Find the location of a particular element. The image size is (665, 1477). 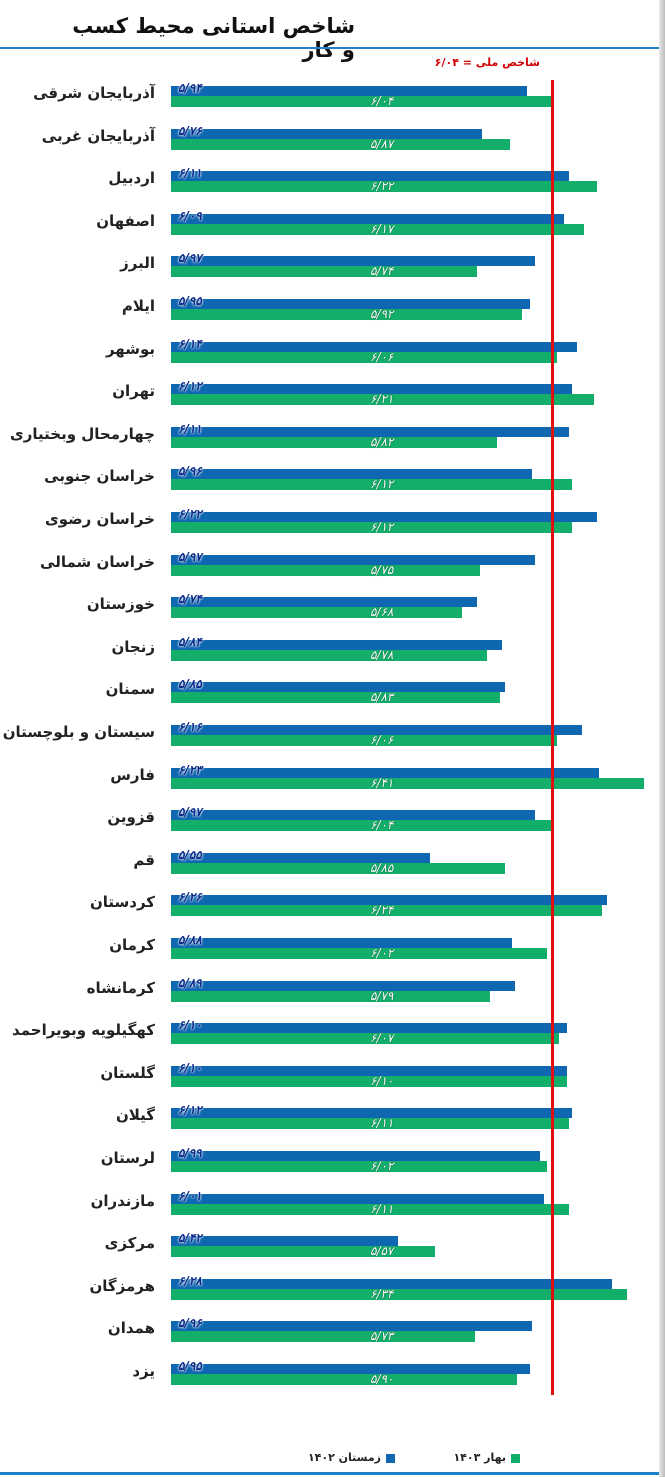

chart-row: خراسان رضوی ۶/۲۲ ۶/۱۲ is located at coordinates (332, 520).